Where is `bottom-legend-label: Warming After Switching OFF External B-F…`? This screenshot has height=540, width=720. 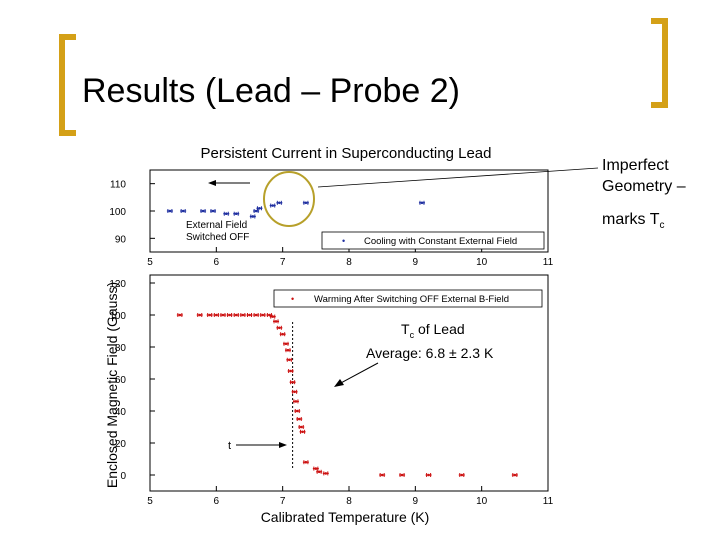
bottom-legend-label: Warming After Switching OFF External B-F… is located at coordinates (411, 299).